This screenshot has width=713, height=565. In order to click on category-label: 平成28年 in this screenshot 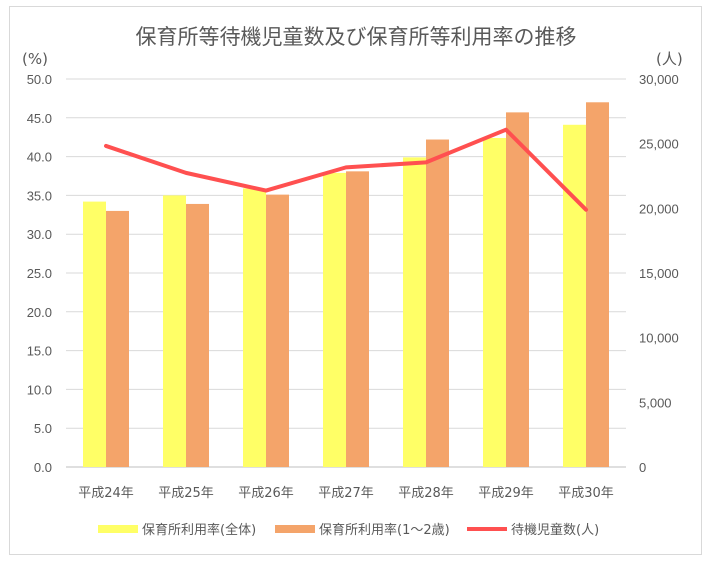, I will do `click(426, 493)`.